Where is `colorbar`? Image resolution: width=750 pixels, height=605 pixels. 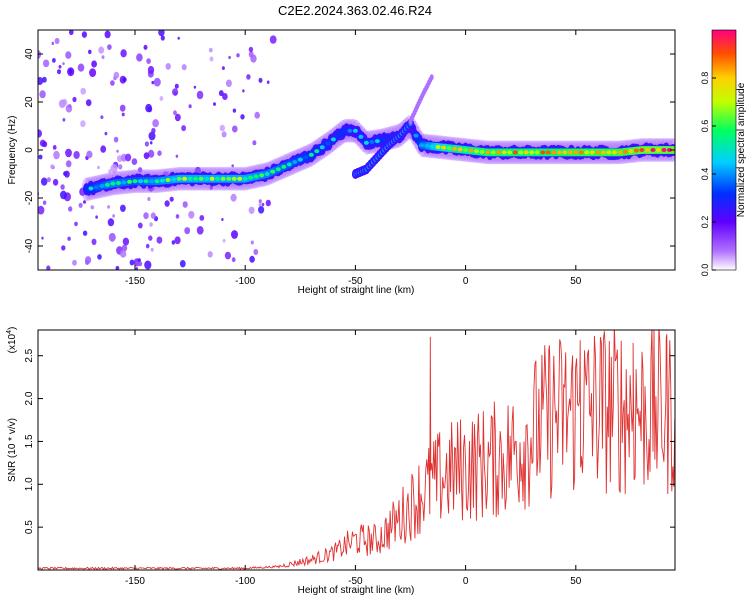
colorbar is located at coordinates (724, 150).